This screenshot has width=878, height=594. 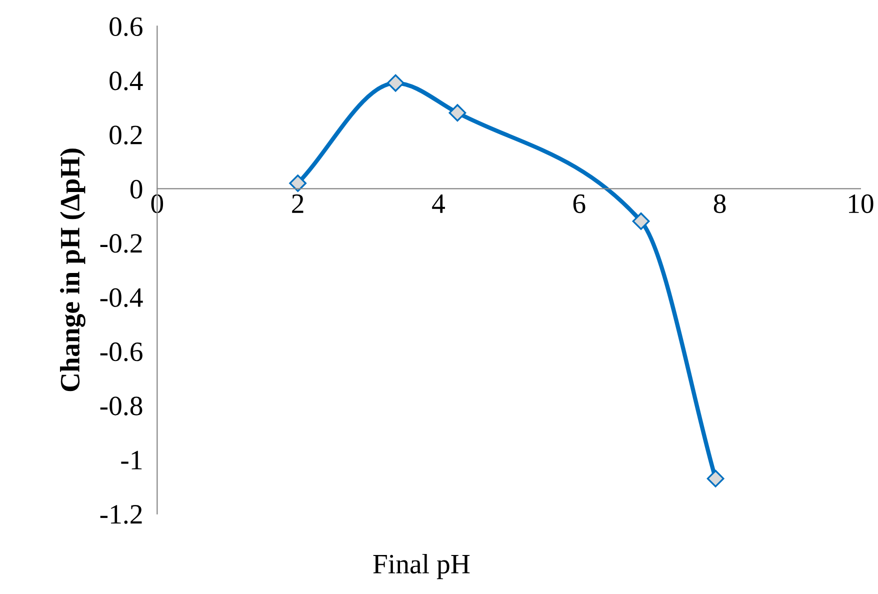 I want to click on y-tick-label: -0.8, so click(x=121, y=406).